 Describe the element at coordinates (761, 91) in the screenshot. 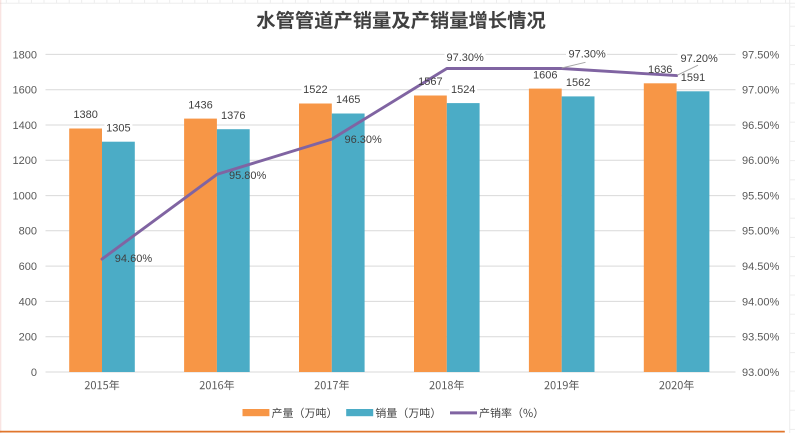

I see `svg-text: 97.00%` at that location.